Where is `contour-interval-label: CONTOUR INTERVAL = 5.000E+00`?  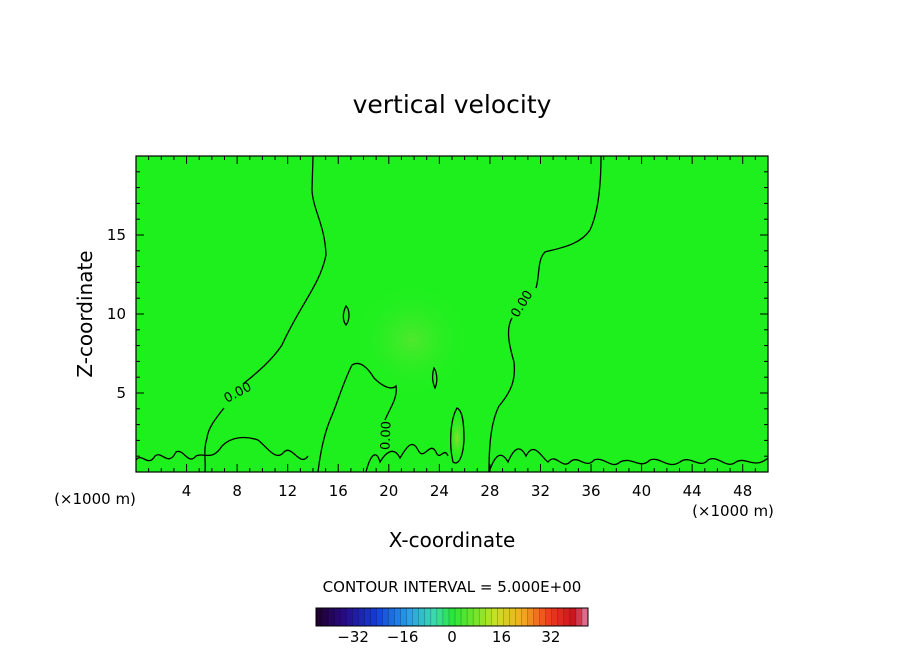
contour-interval-label: CONTOUR INTERVAL = 5.000E+00 is located at coordinates (452, 587).